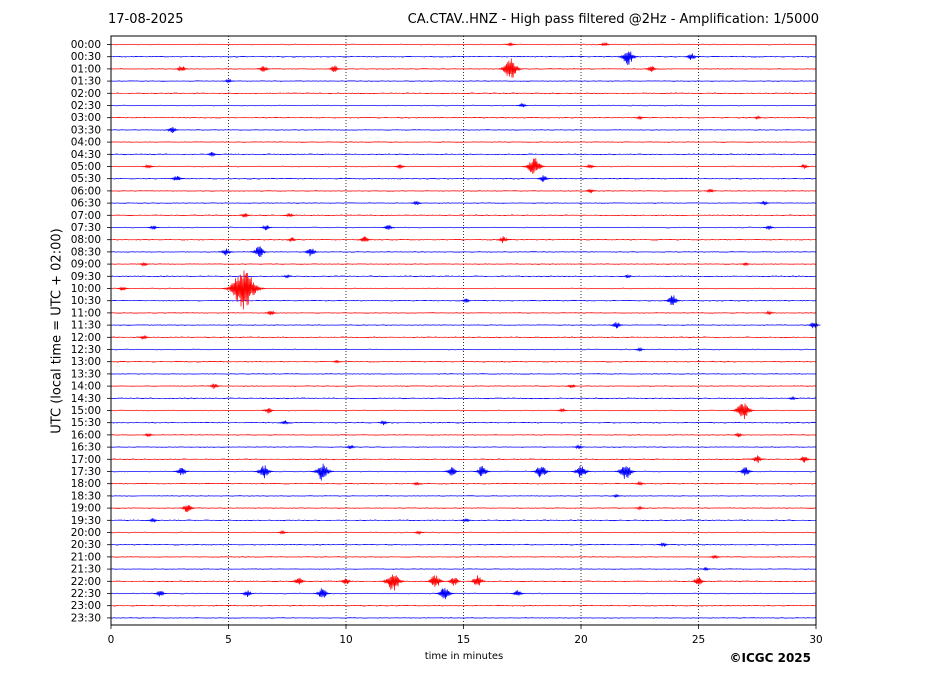  I want to click on y-tick-label: 00:00, so click(86, 45).